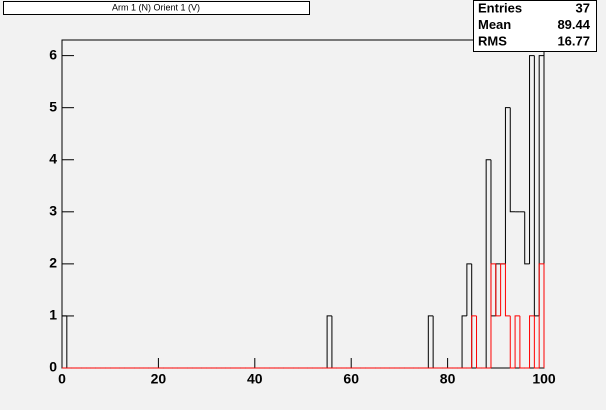 The height and width of the screenshot is (410, 606). I want to click on chart-title: Arm 1 (N) Orient 1 (V), so click(156, 7).